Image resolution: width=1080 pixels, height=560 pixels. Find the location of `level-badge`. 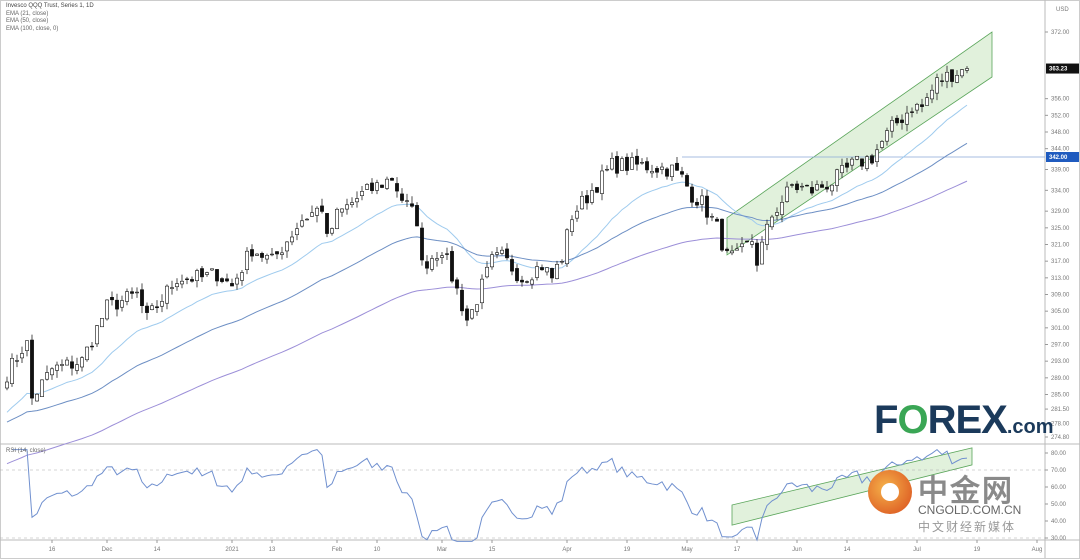

level-badge is located at coordinates (1062, 157).